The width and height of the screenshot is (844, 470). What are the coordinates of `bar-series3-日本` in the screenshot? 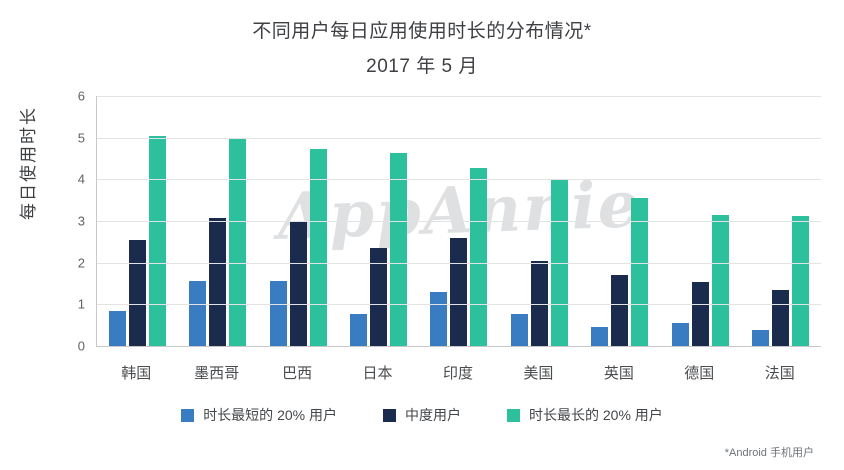 It's located at (399, 249).